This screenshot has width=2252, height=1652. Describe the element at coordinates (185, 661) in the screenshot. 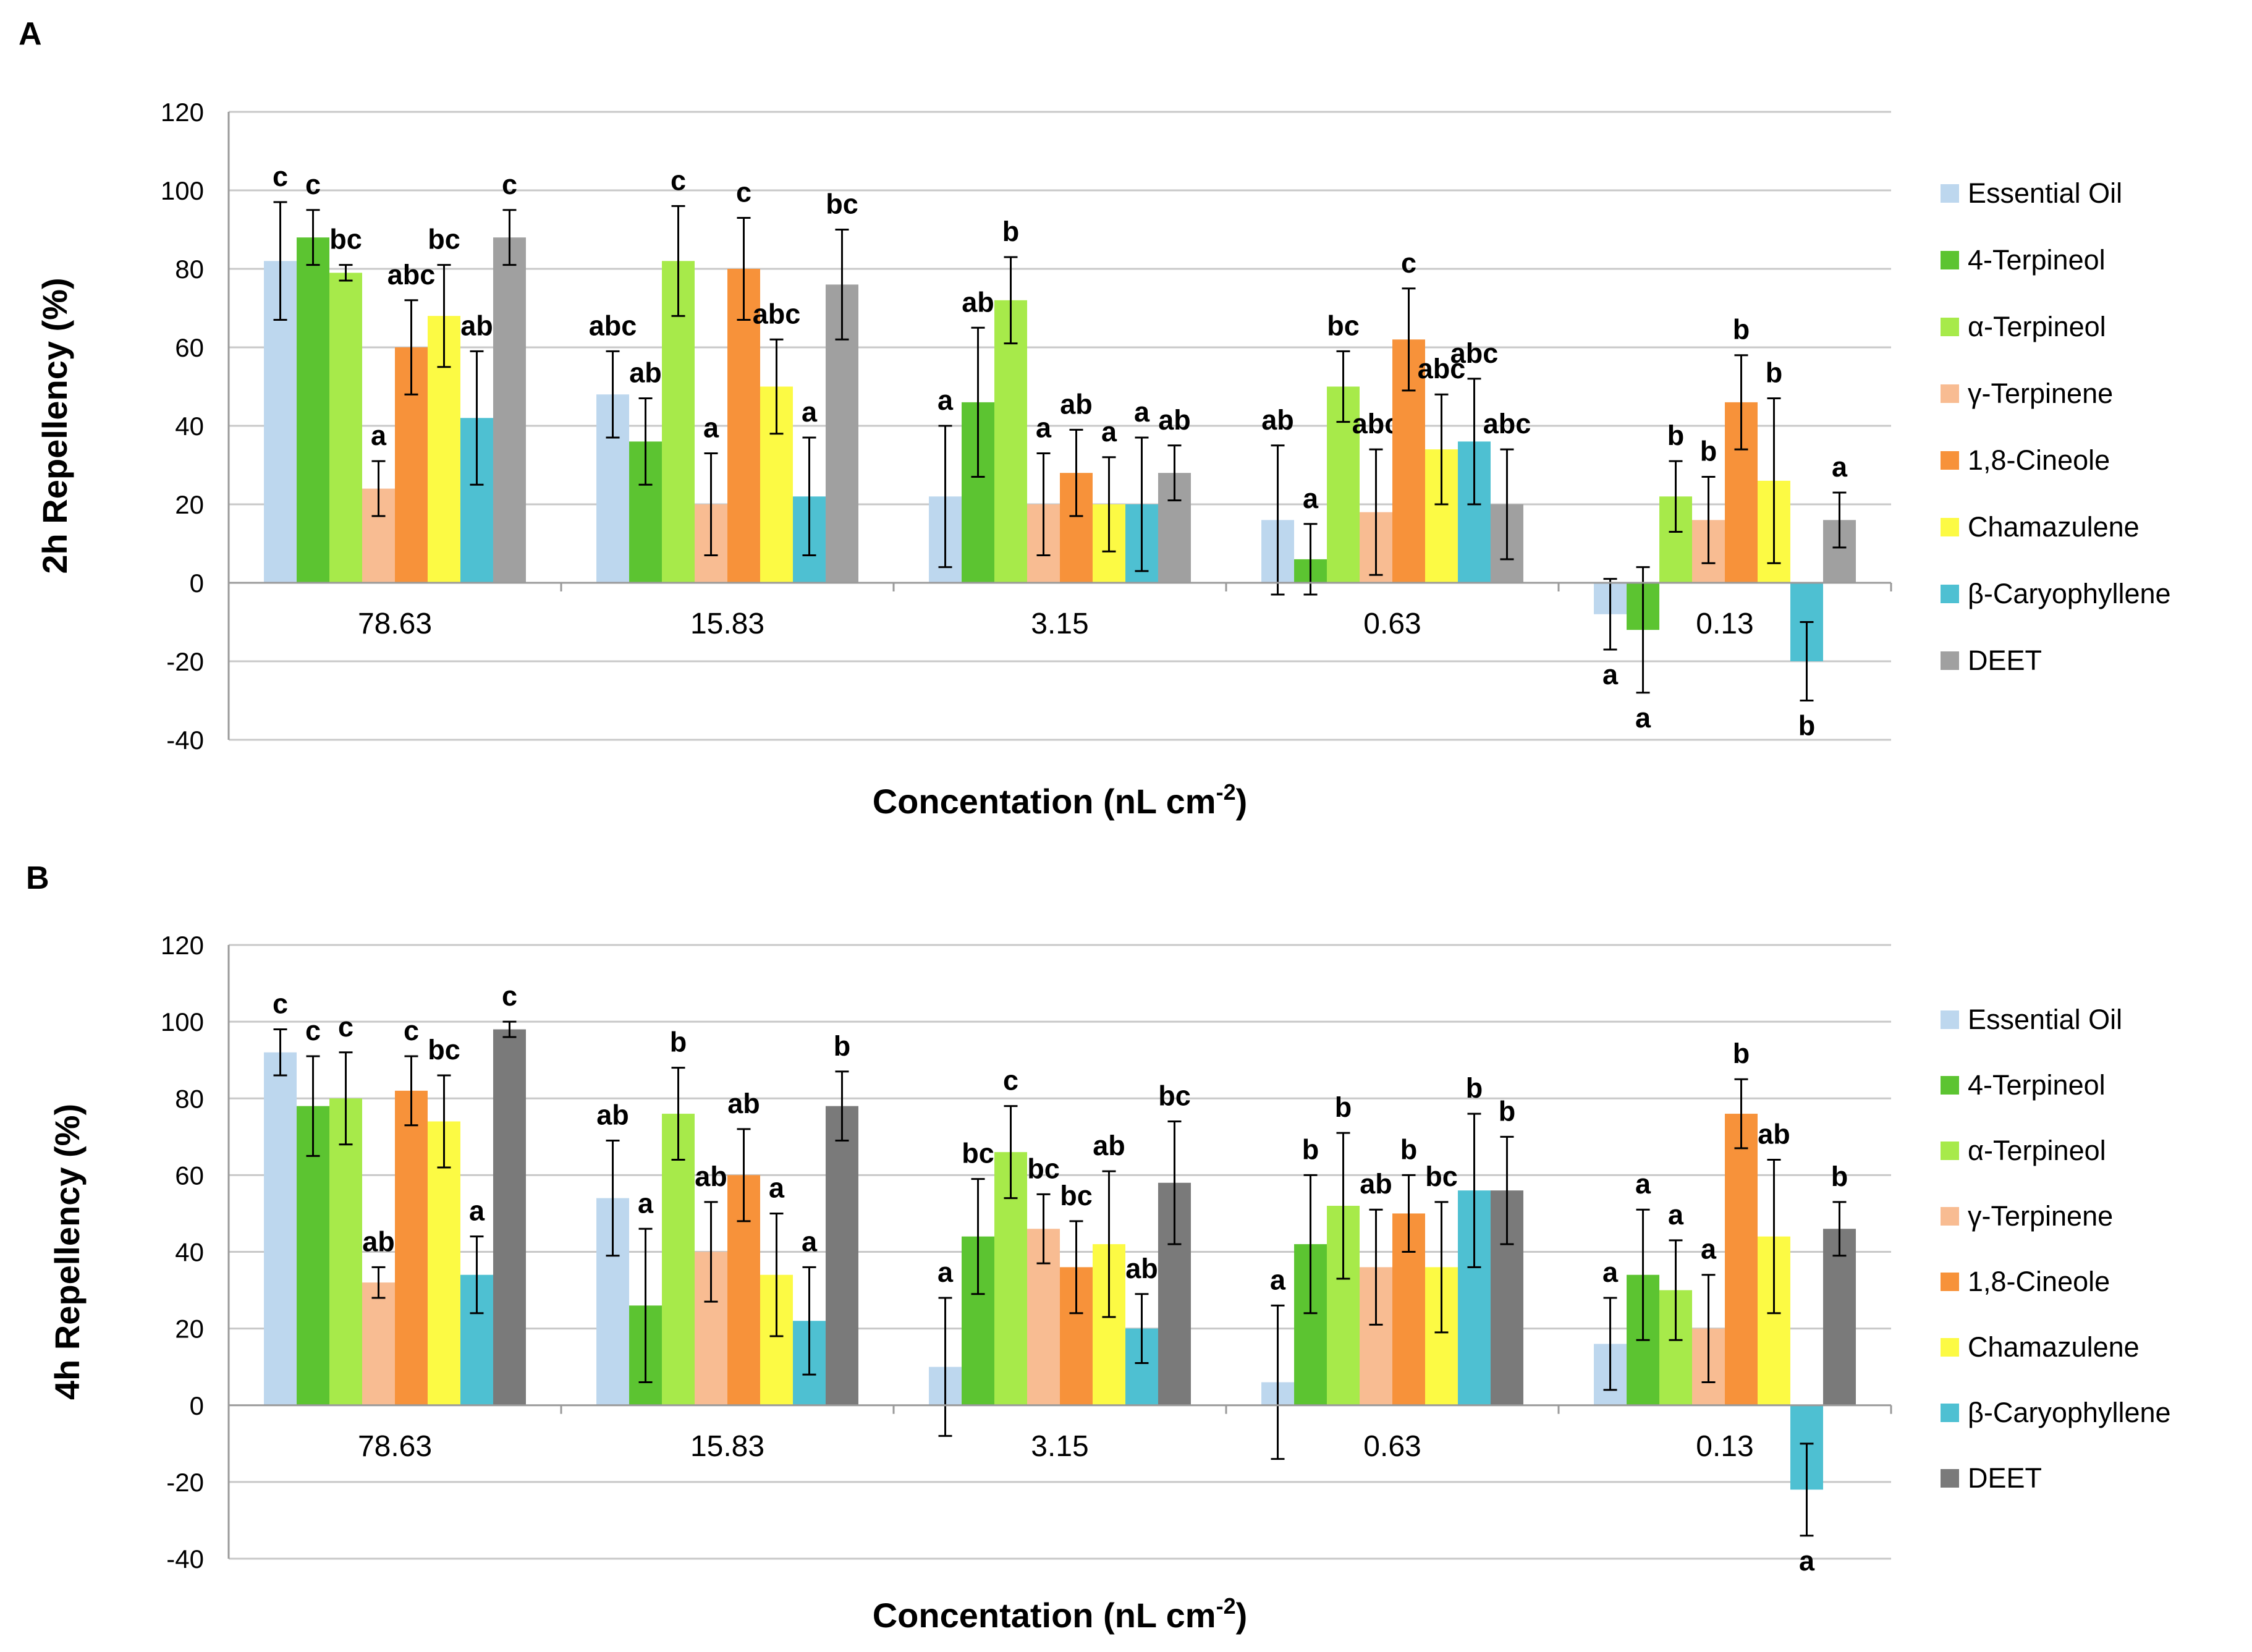

I see `y-tick-label: -20` at that location.